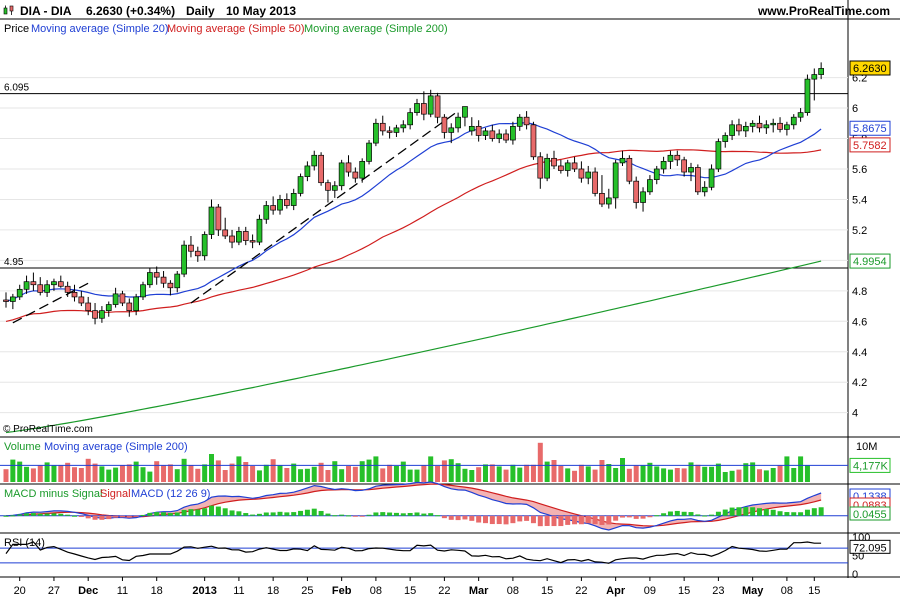  I want to click on volume-ma-label: Moving average (Simple 200), so click(116, 447).